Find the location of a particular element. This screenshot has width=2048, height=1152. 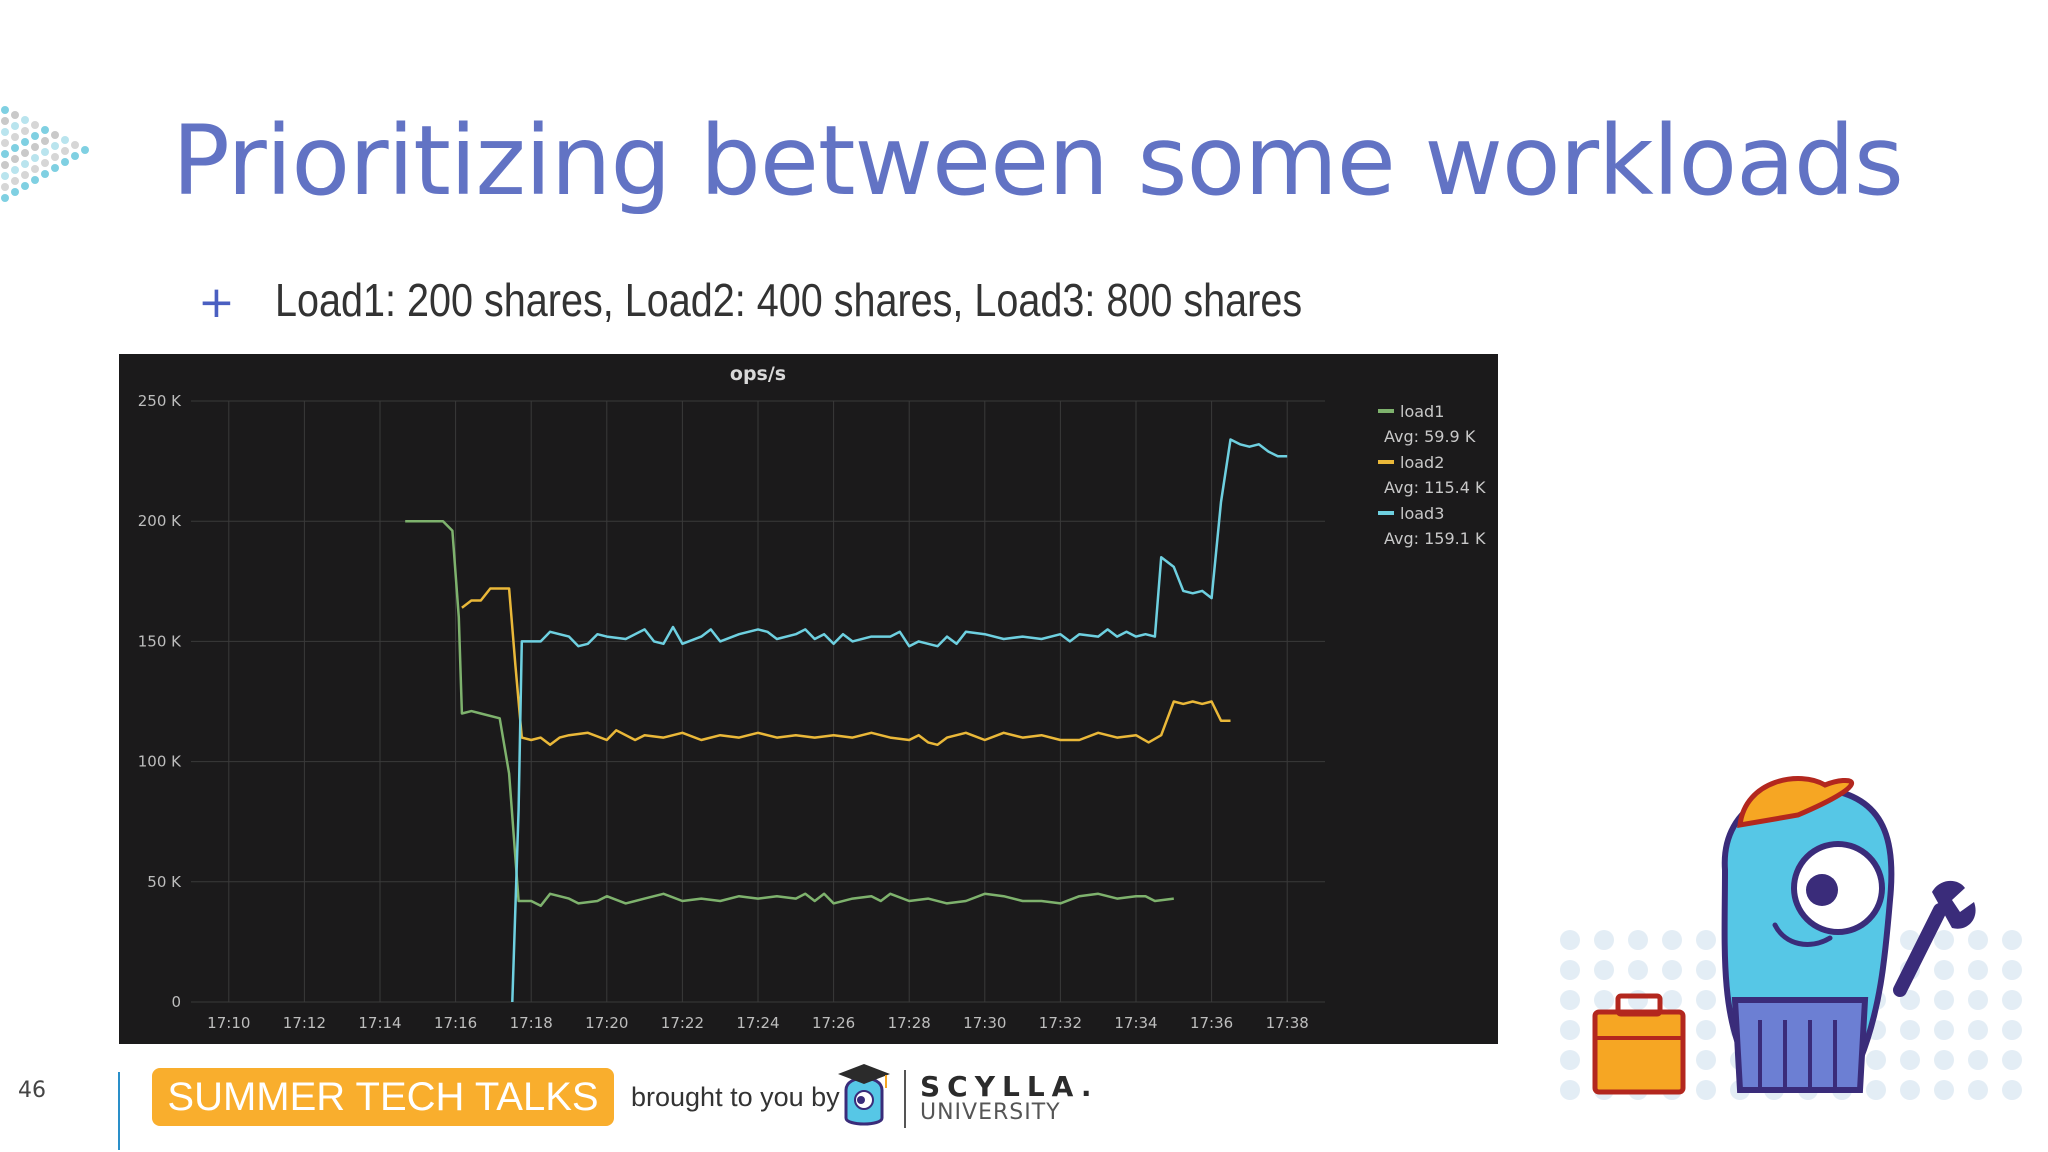

summer-tech-talks-badge: SUMMER TECH TALKS is located at coordinates (383, 1097).